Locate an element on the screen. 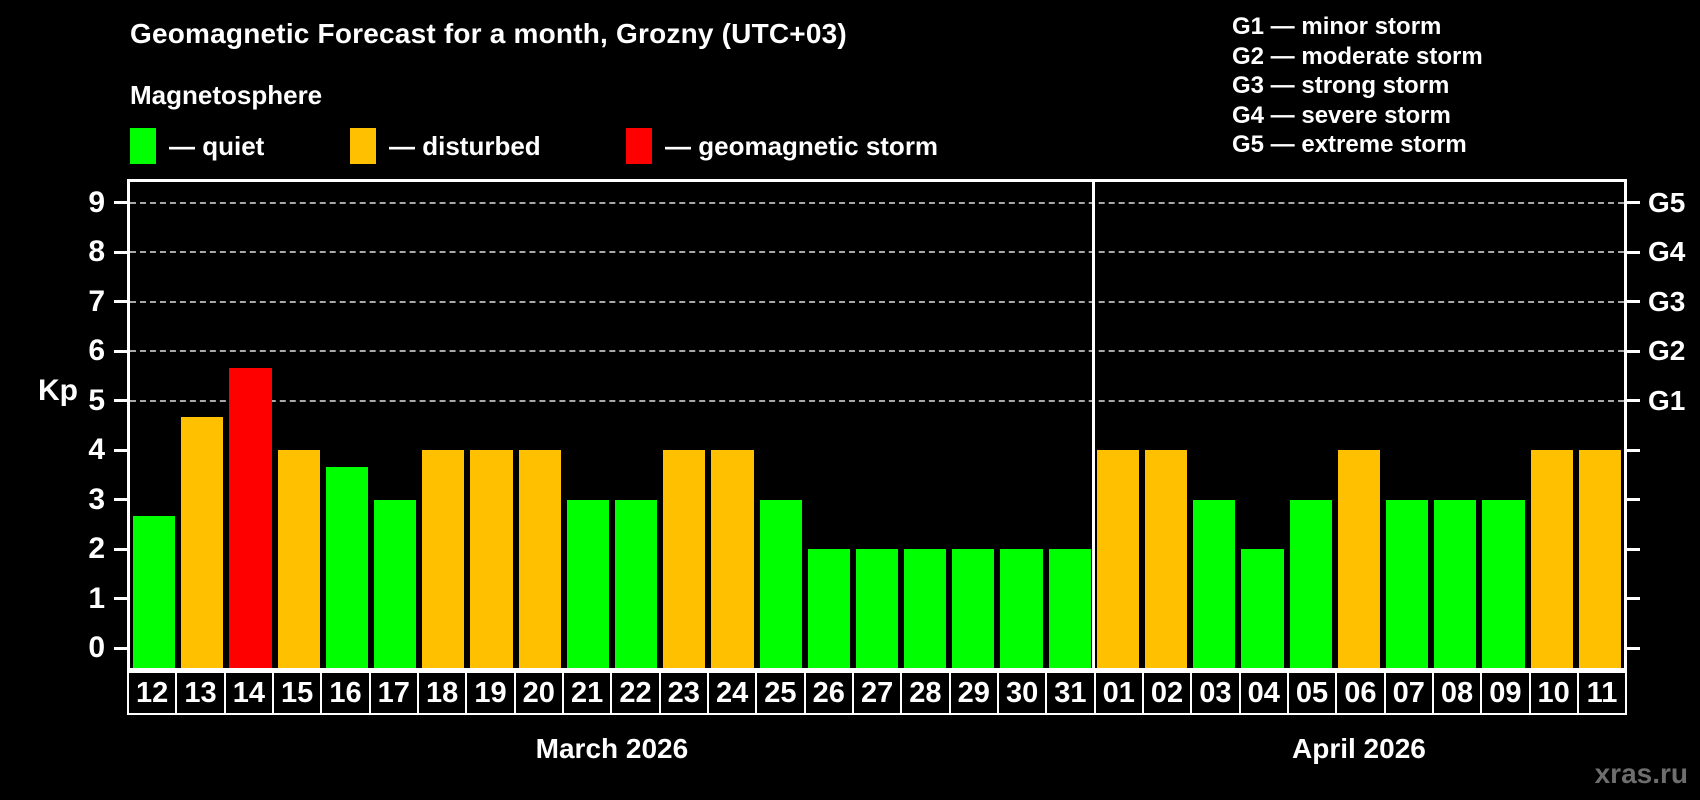 The width and height of the screenshot is (1700, 800). g-scale-label-g2: G2 is located at coordinates (1667, 351).